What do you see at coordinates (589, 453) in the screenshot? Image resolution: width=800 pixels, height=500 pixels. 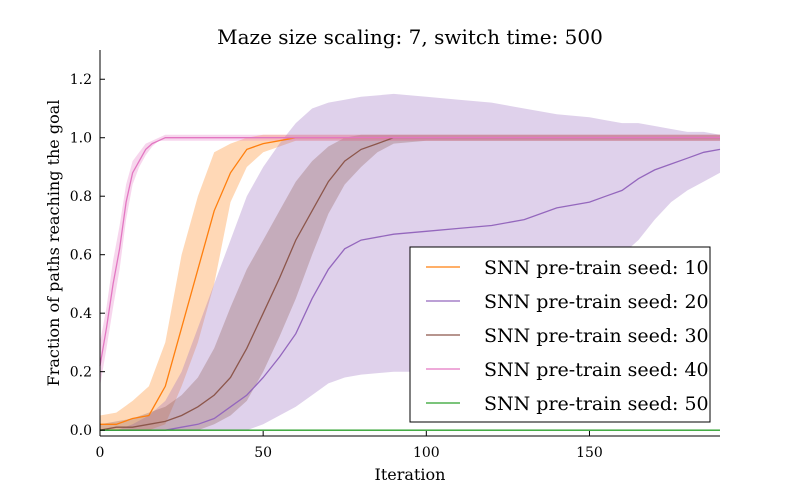 I see `x-tick-label: 150` at bounding box center [589, 453].